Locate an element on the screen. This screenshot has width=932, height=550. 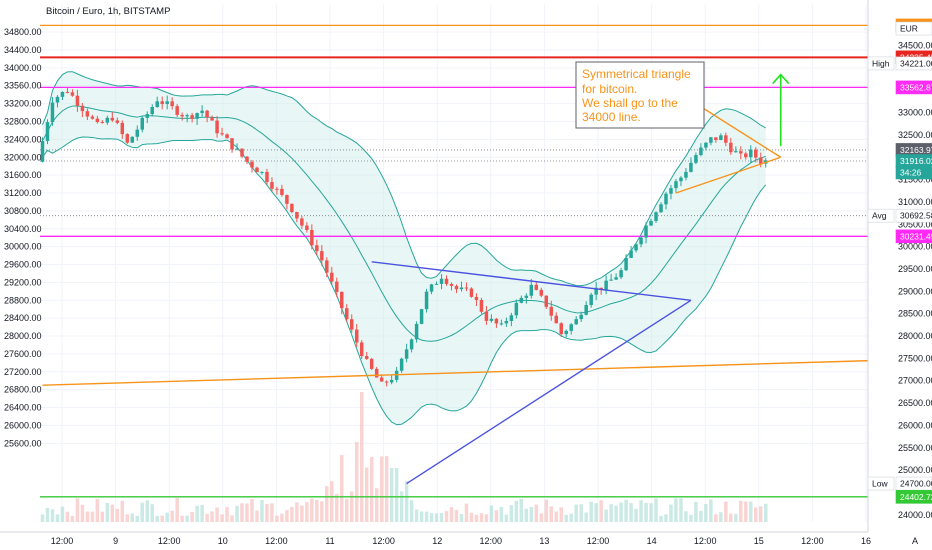
left-axis-tick-label: 29600.00 is located at coordinates (23, 265).